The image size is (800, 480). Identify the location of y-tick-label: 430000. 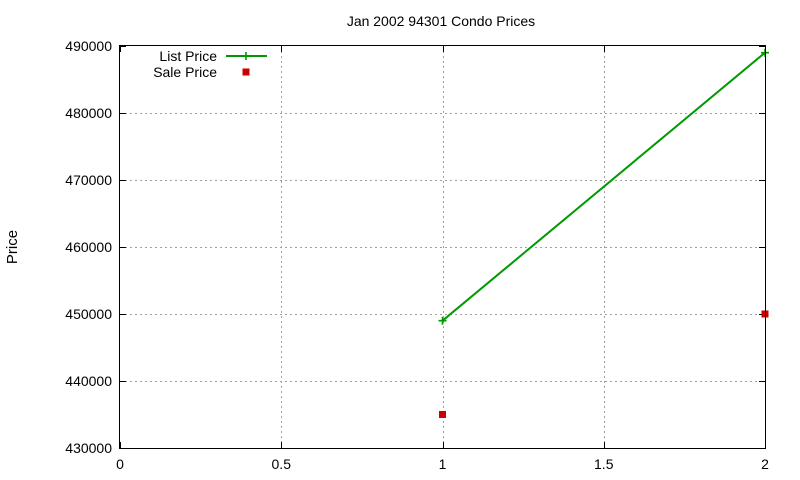
(88, 448).